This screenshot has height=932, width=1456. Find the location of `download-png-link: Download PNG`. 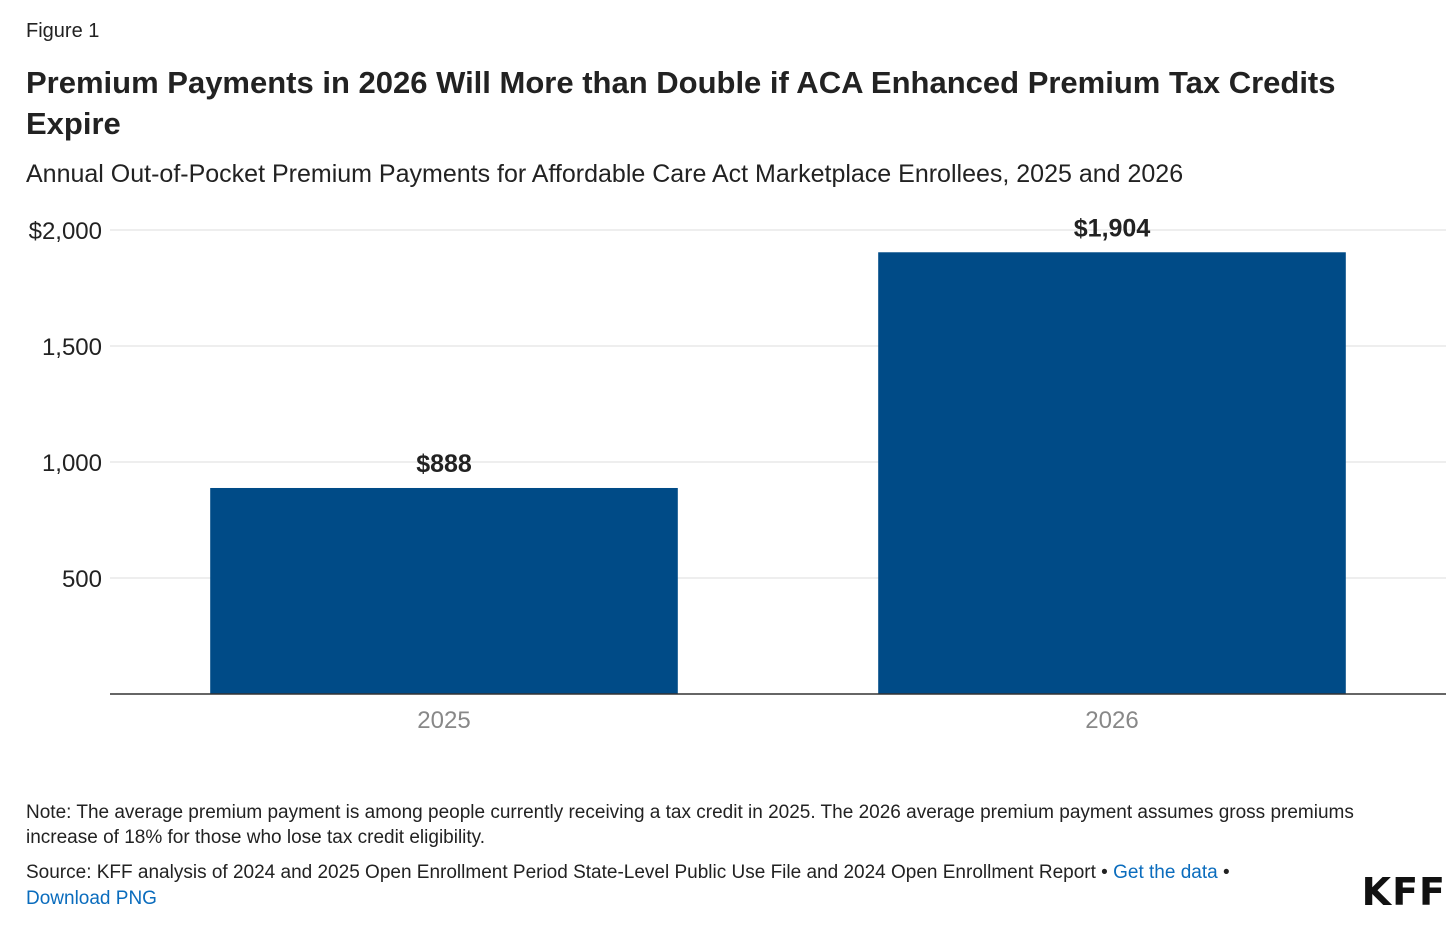

download-png-link: Download PNG is located at coordinates (91, 898).